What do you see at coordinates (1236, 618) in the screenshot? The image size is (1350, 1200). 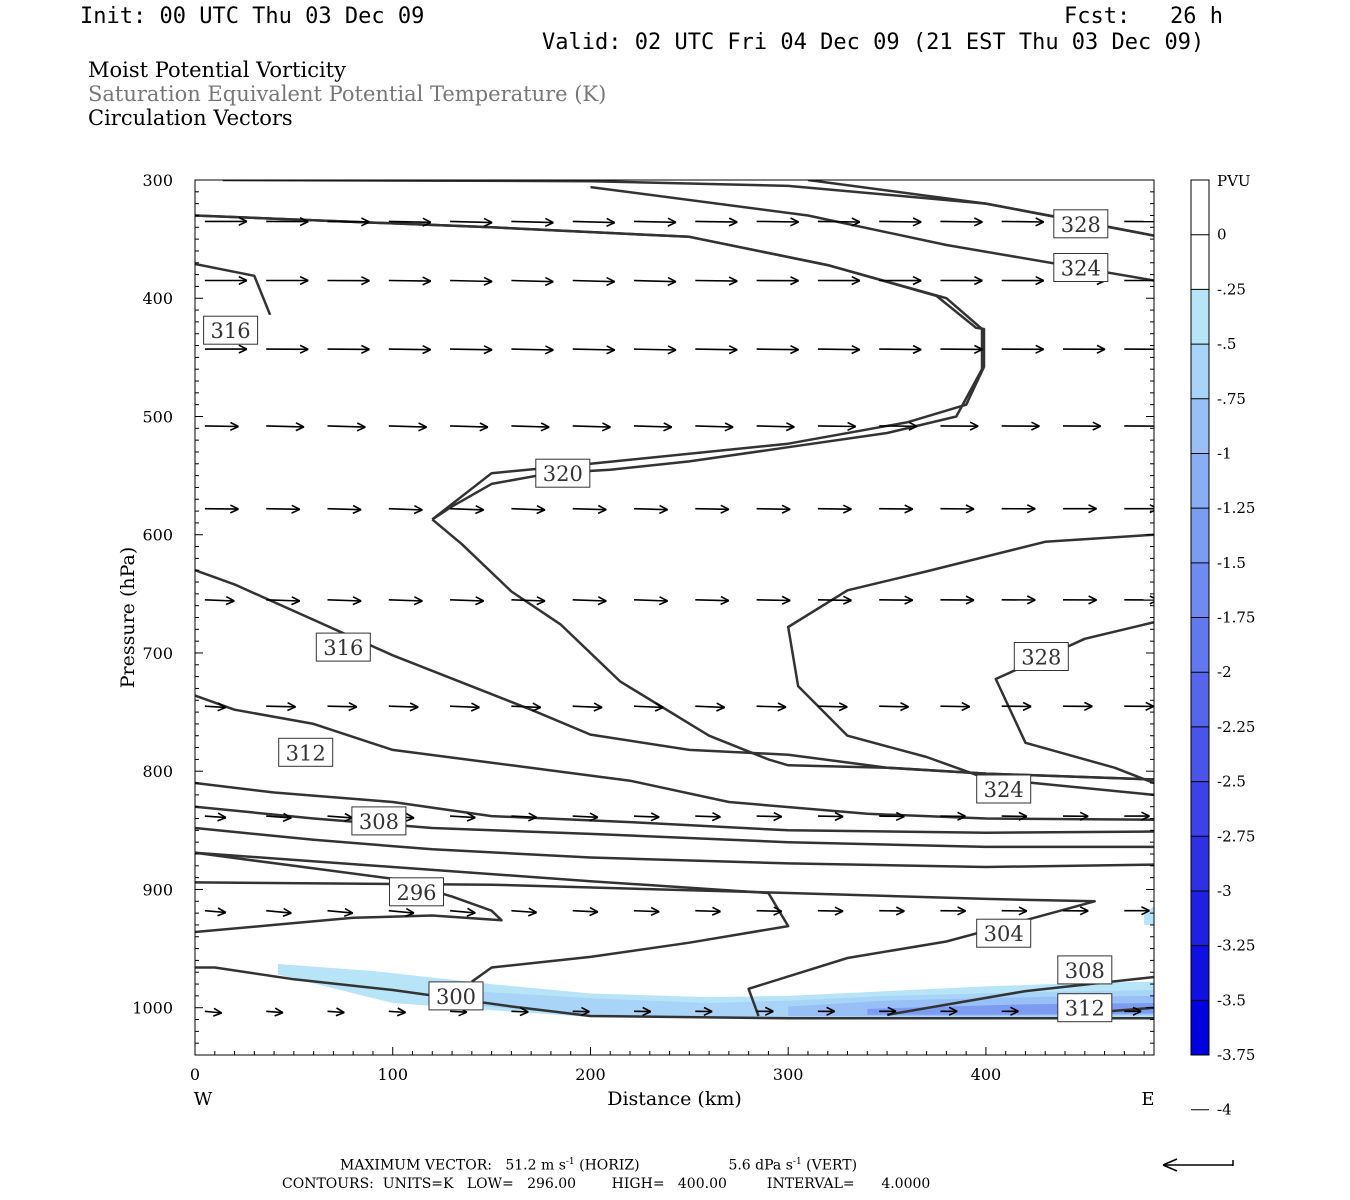 I see `colorbar-label: -1.75` at bounding box center [1236, 618].